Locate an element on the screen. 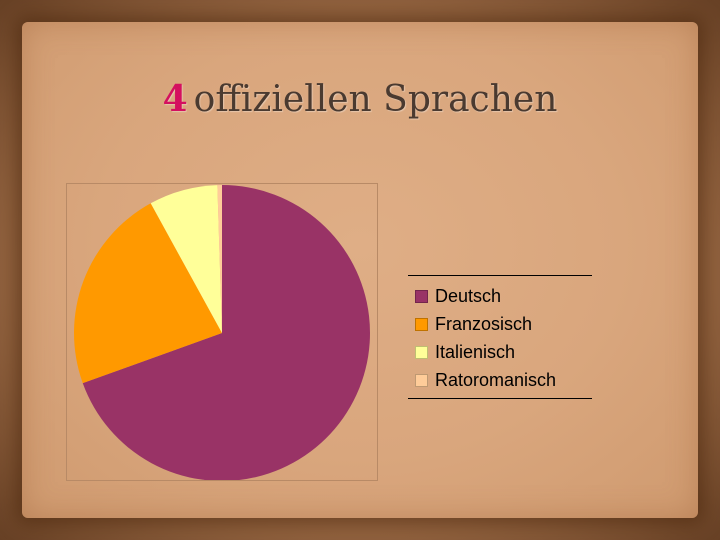 This screenshot has height=540, width=720. legend-item-deutsch: Deutsch is located at coordinates (500, 296).